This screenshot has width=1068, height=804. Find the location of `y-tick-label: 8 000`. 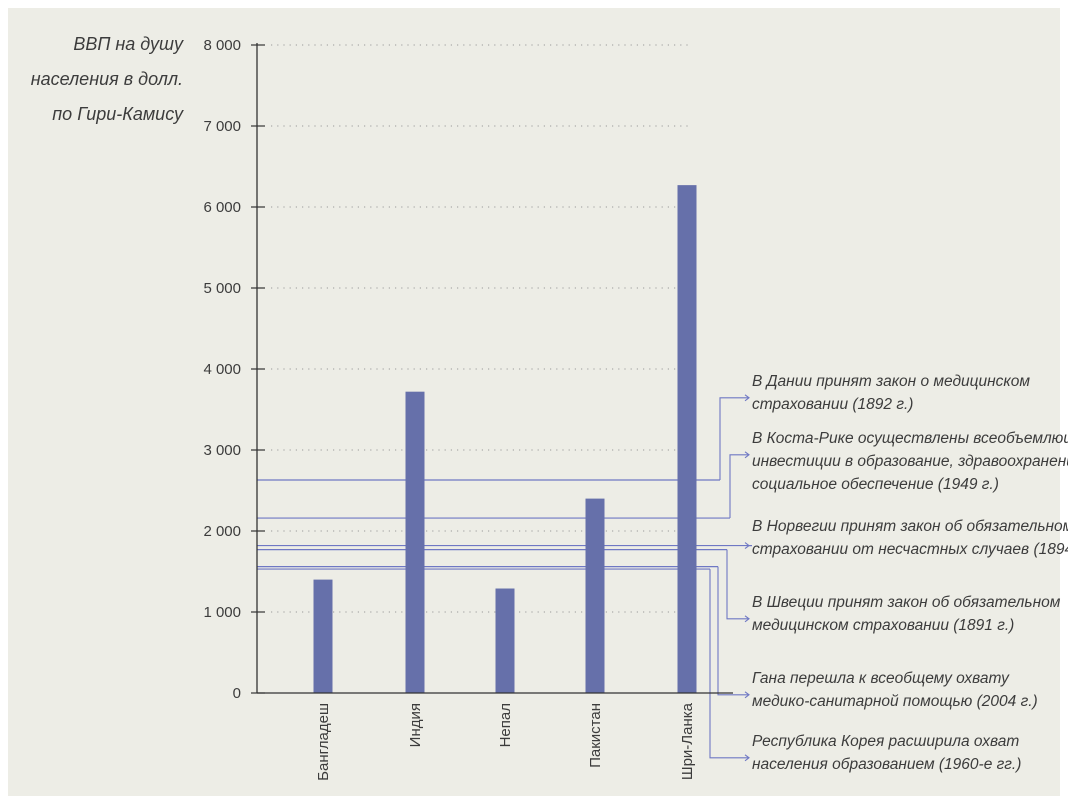

y-tick-label: 8 000 is located at coordinates (222, 45).